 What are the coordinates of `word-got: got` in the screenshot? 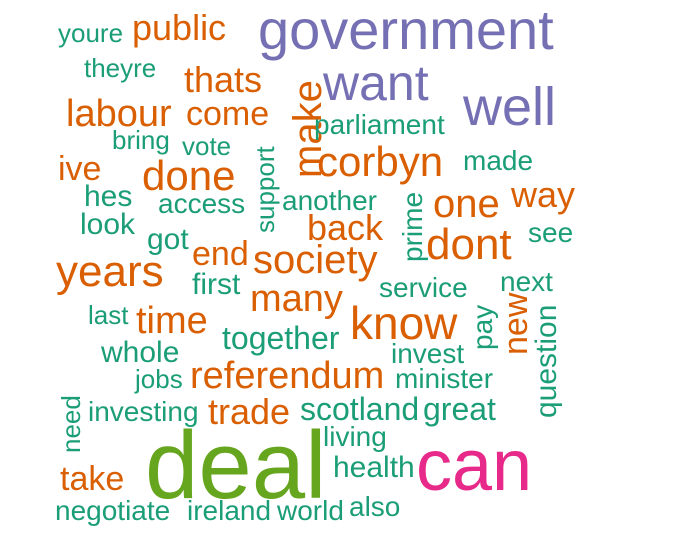 It's located at (168, 239).